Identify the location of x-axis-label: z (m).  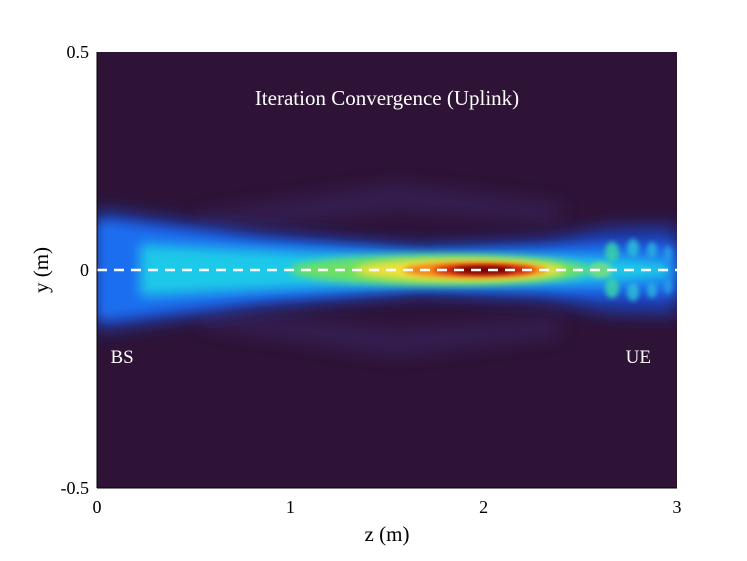
(387, 534).